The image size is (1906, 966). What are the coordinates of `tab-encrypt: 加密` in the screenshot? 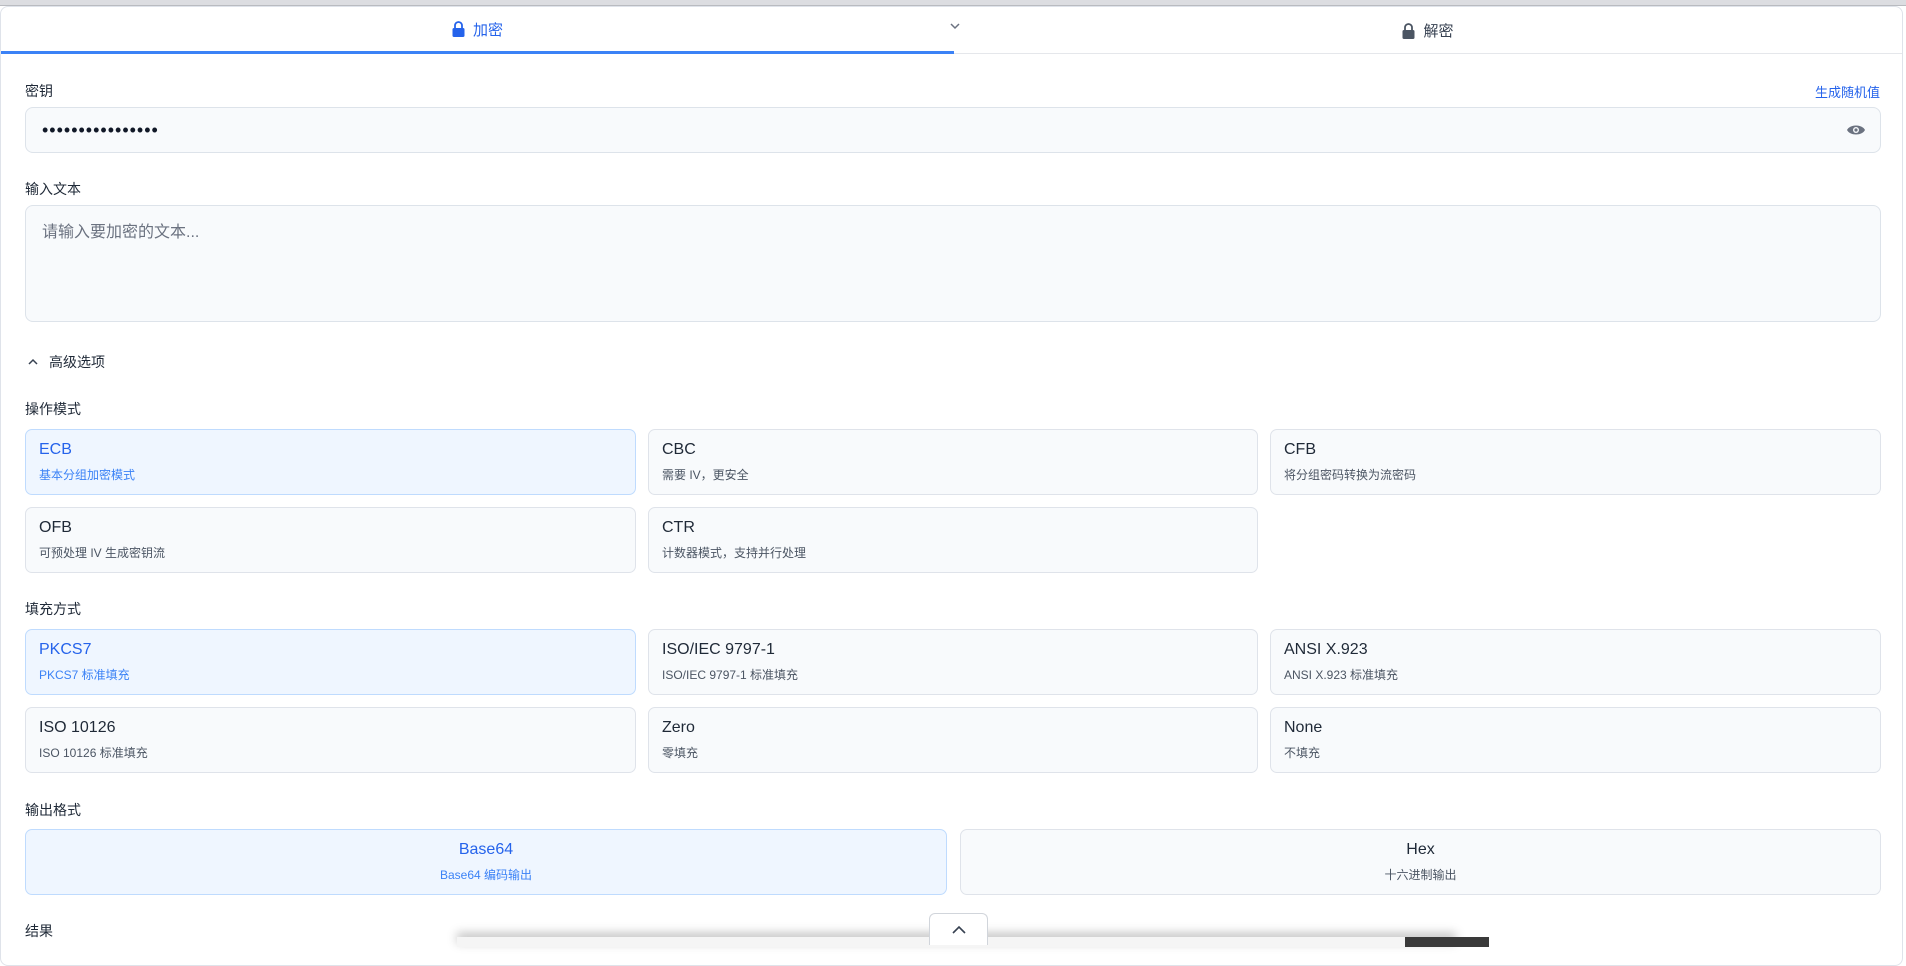 It's located at (477, 30).